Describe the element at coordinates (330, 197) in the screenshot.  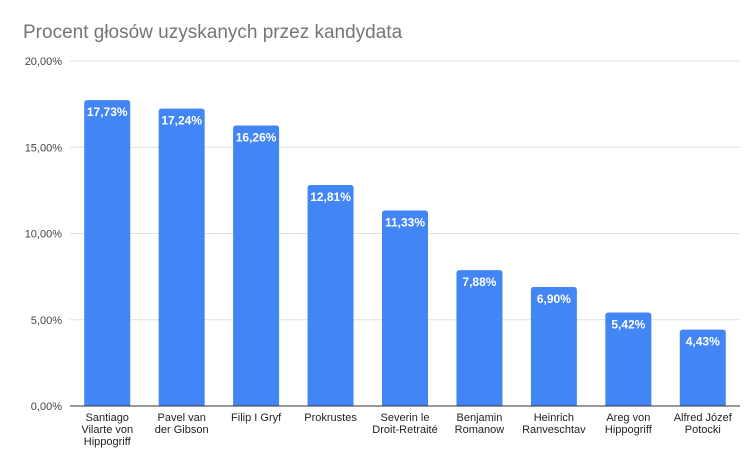
I see `data-label: 12,81%` at that location.